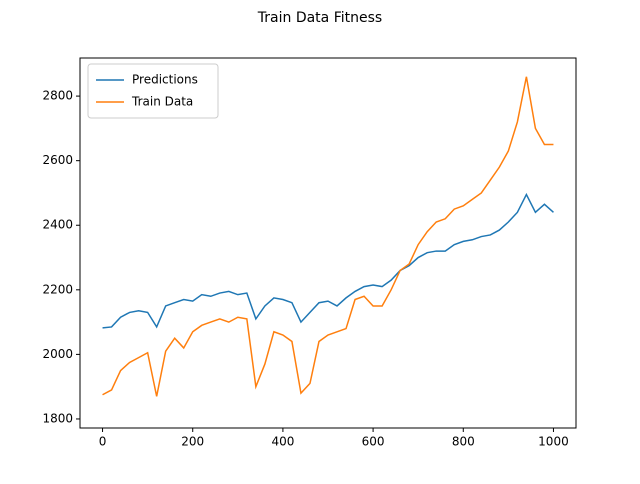  What do you see at coordinates (165, 80) in the screenshot?
I see `legend-label: Predictions` at bounding box center [165, 80].